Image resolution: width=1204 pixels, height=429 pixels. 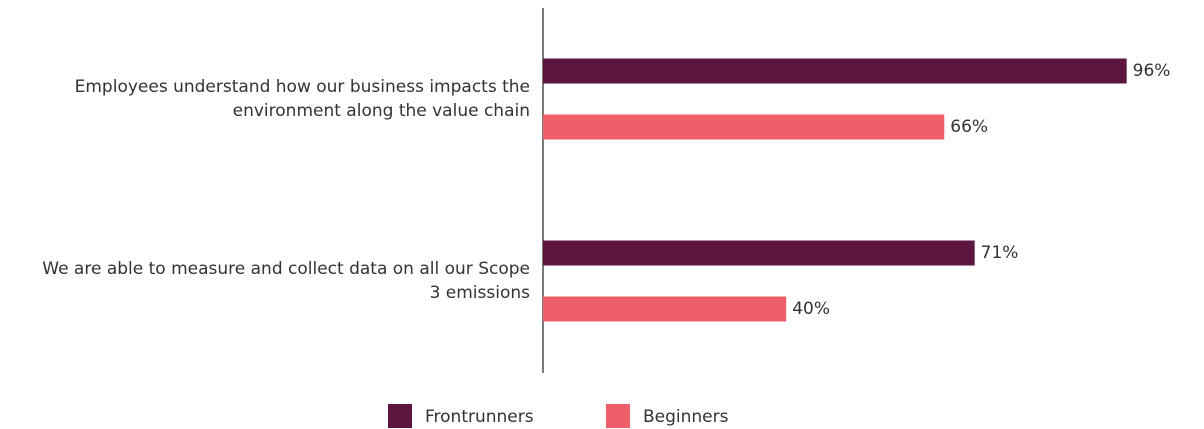 I want to click on legend-label: Frontrunners, so click(x=479, y=417).